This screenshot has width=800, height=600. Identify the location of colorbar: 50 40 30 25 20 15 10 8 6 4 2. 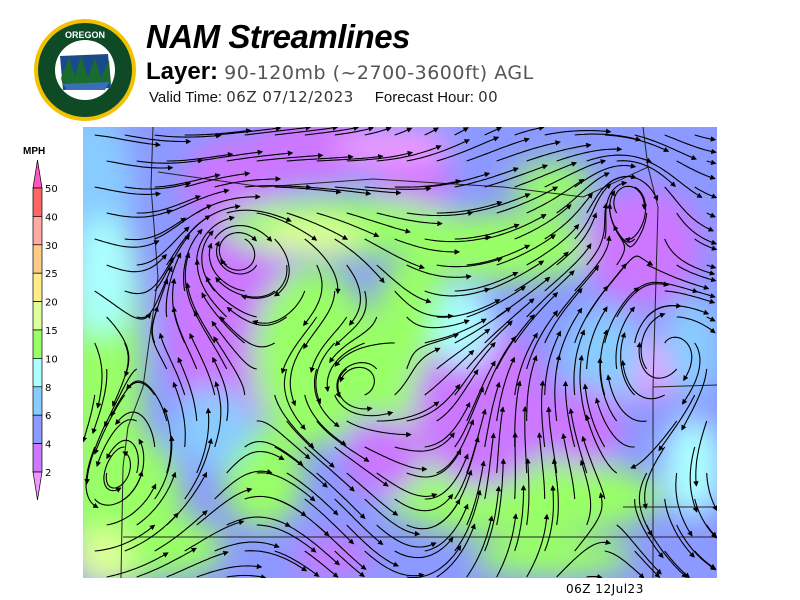
(45, 330).